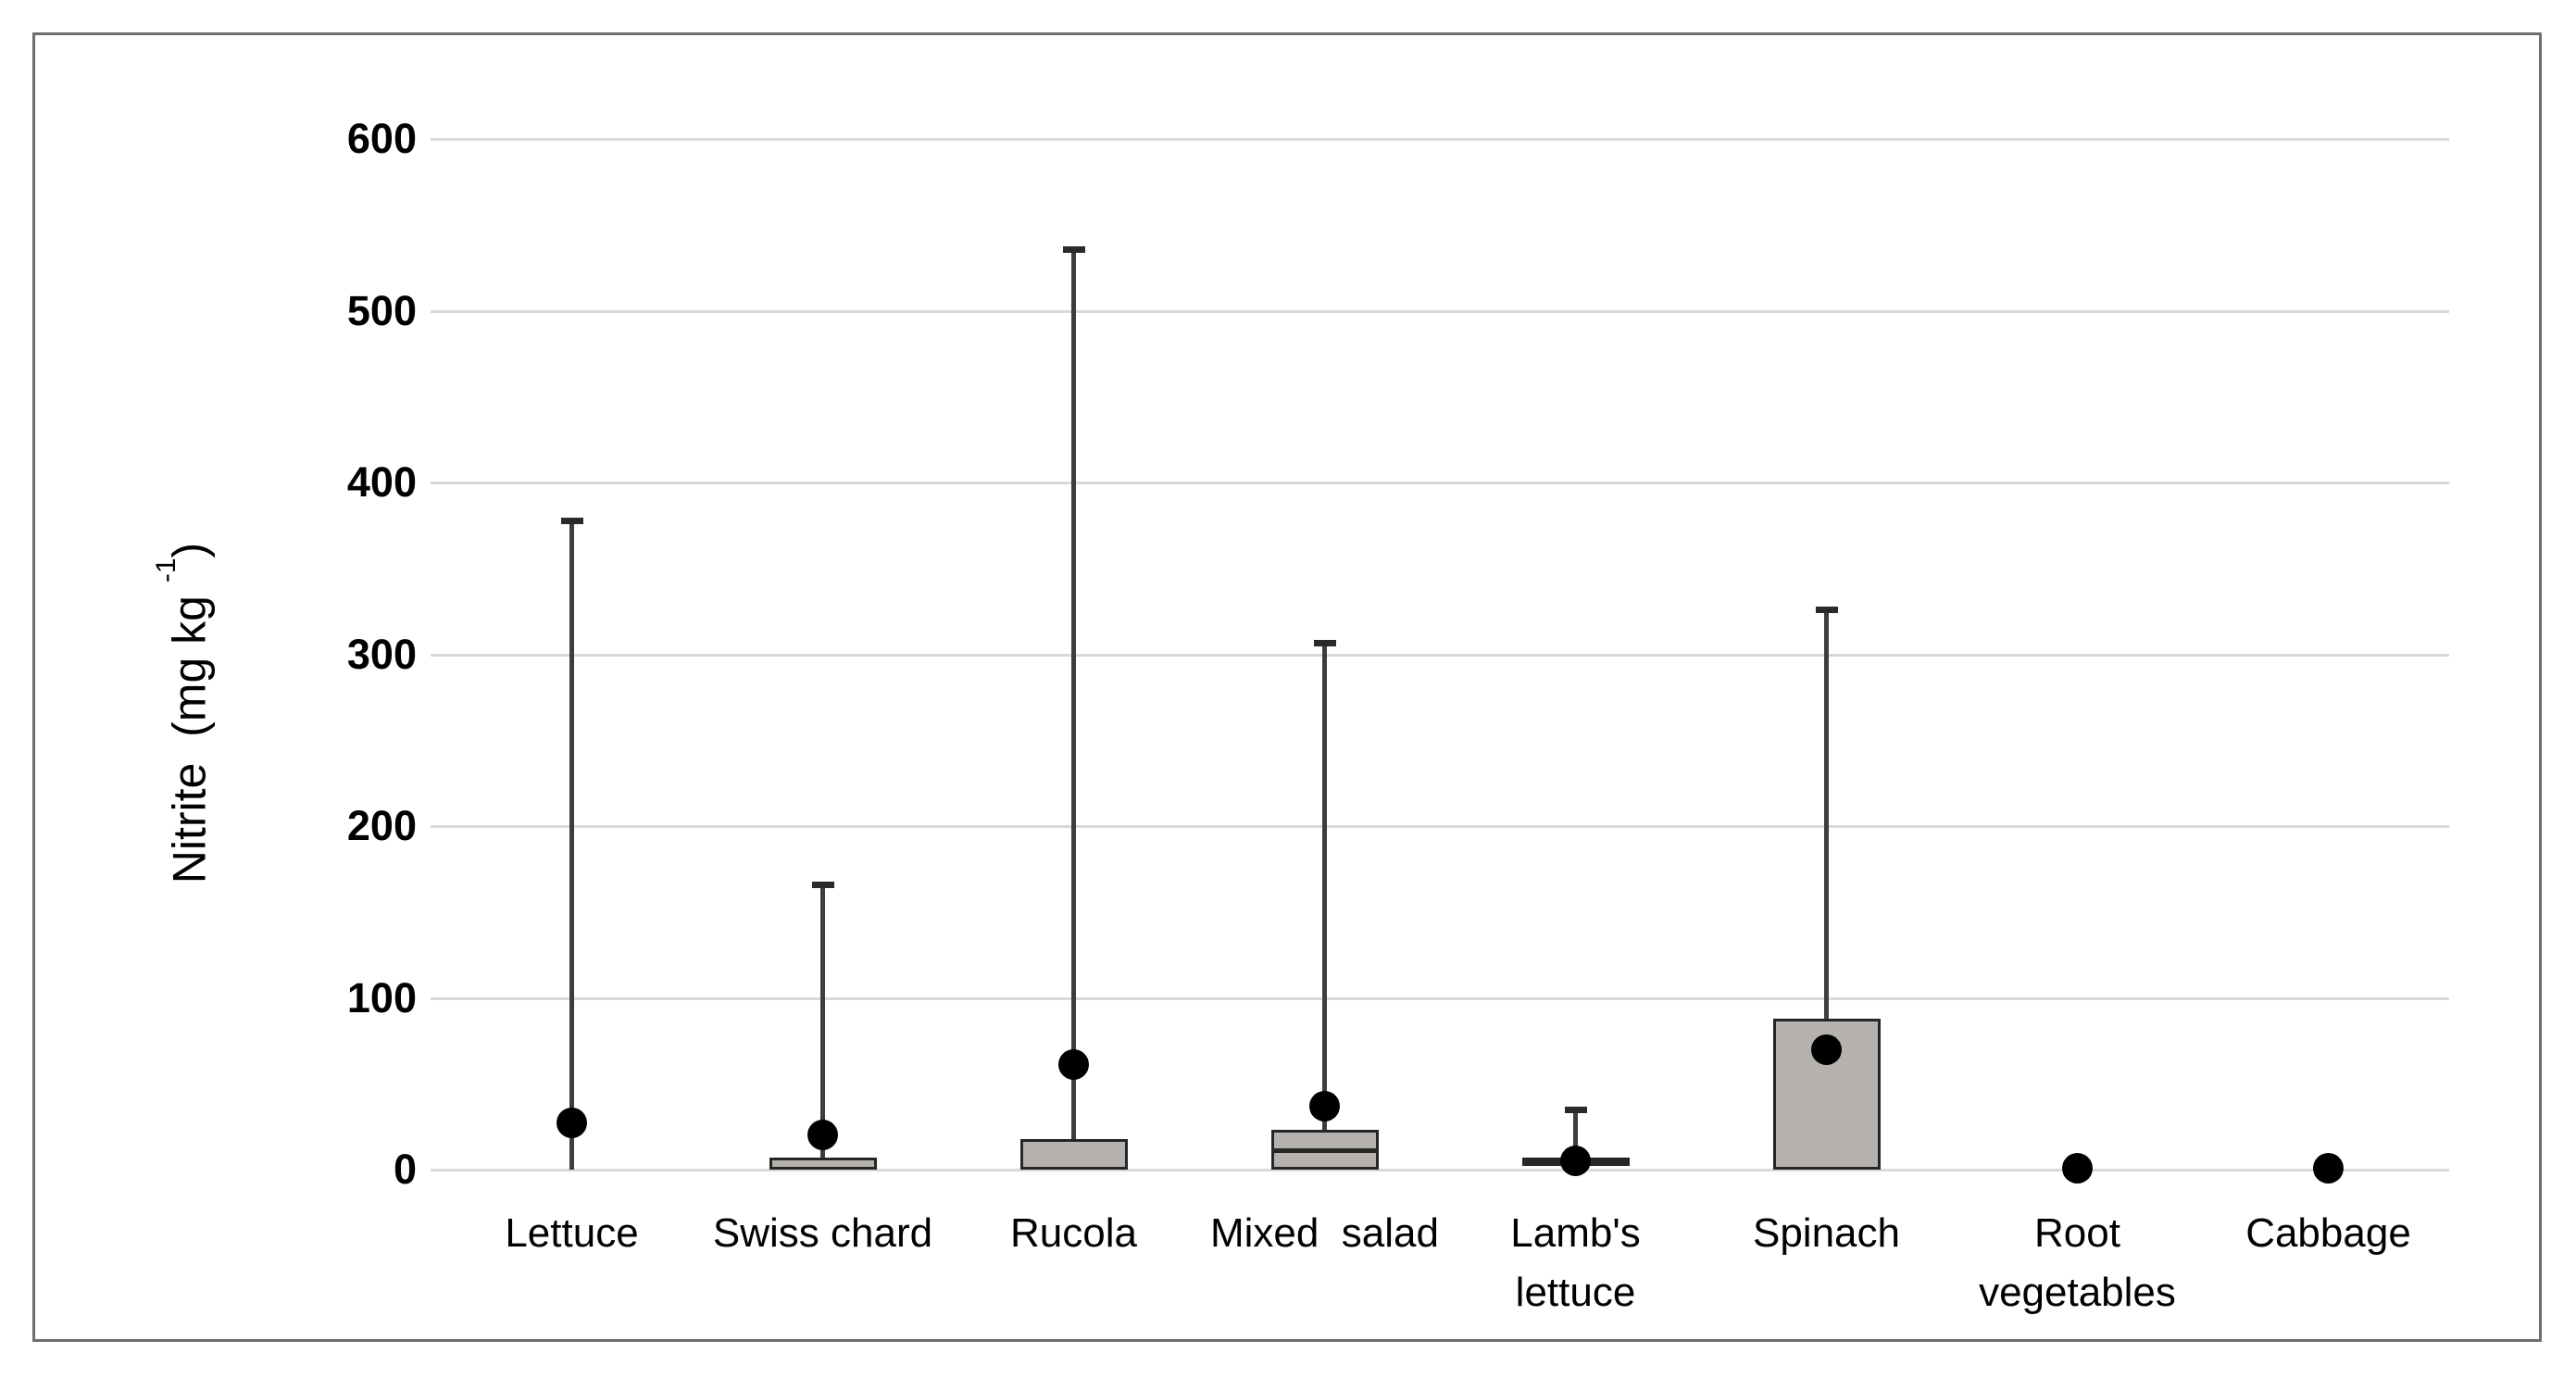 Image resolution: width=2576 pixels, height=1378 pixels. What do you see at coordinates (2077, 1168) in the screenshot?
I see `mean-dot-root-vegetables` at bounding box center [2077, 1168].